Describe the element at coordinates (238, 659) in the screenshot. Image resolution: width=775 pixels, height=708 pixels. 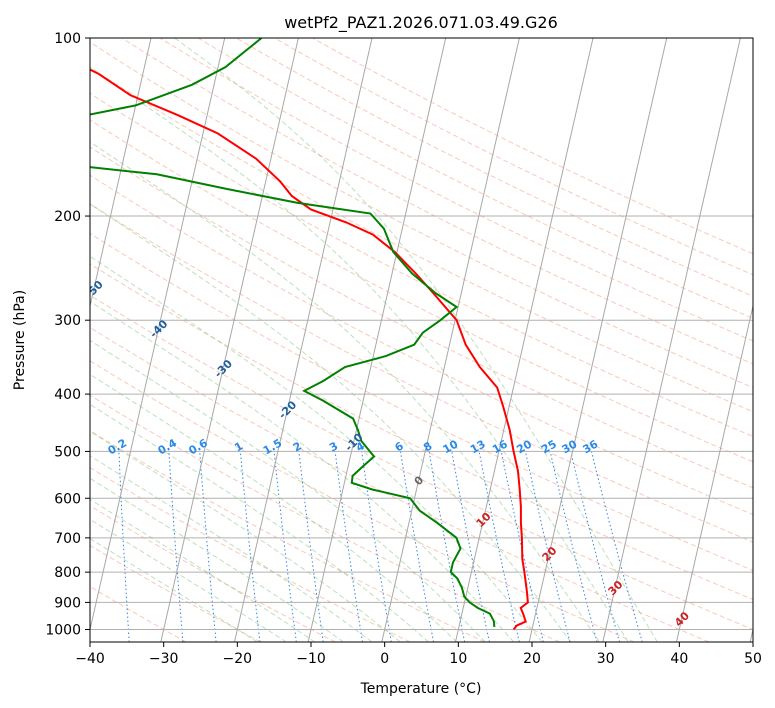
I see `x-tick-label: −20` at that location.